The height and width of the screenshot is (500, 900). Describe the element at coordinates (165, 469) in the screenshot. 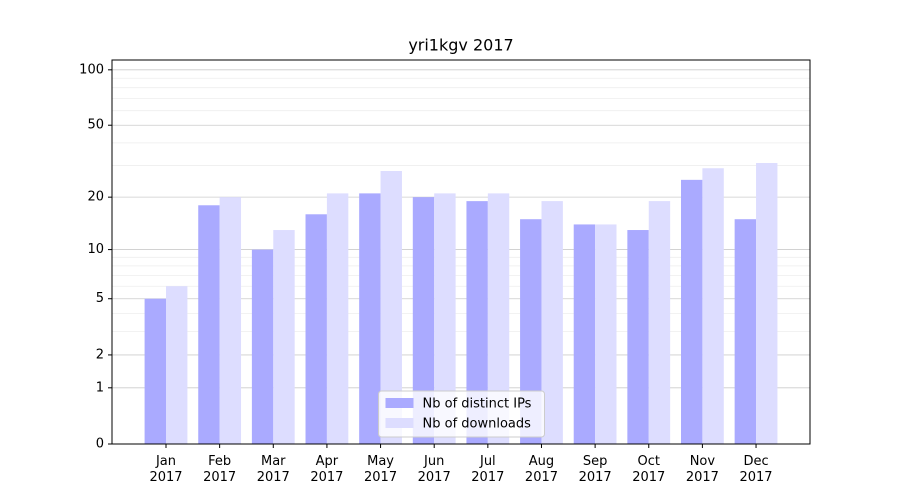

I see `x-tick-label: Jan 2017` at that location.